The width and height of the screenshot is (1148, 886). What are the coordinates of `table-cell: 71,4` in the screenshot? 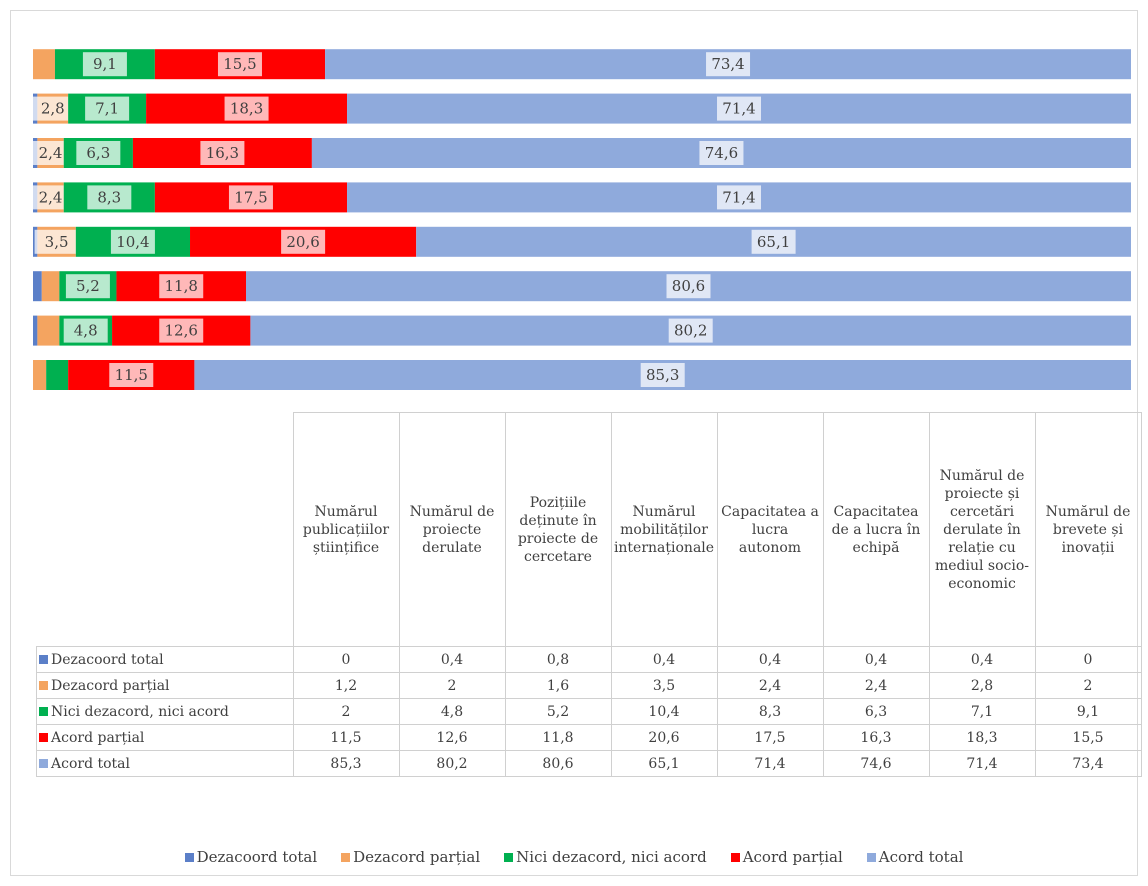 It's located at (982, 763).